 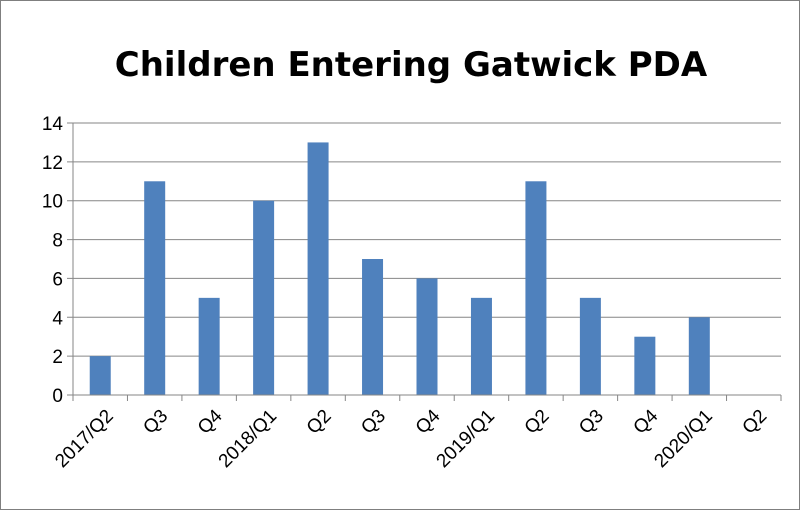 I want to click on y-tick-label: 4, so click(x=57, y=318).